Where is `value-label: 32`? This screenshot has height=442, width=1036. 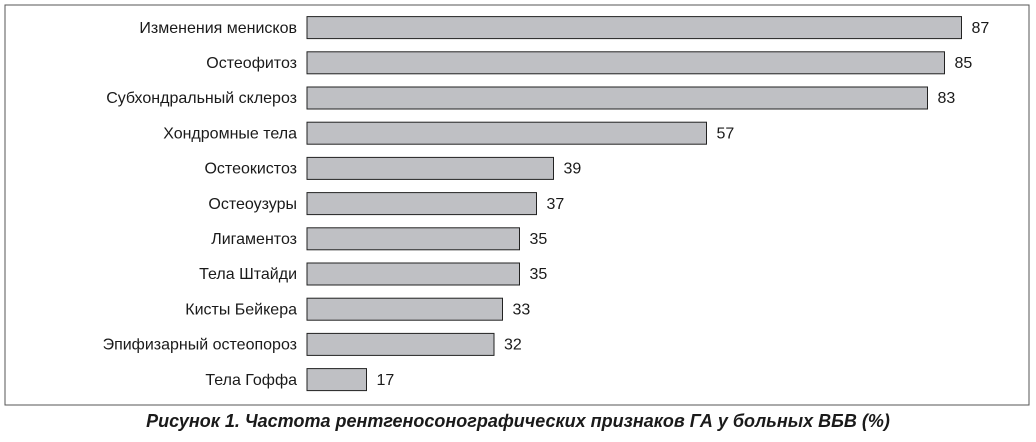
value-label: 32 is located at coordinates (513, 345).